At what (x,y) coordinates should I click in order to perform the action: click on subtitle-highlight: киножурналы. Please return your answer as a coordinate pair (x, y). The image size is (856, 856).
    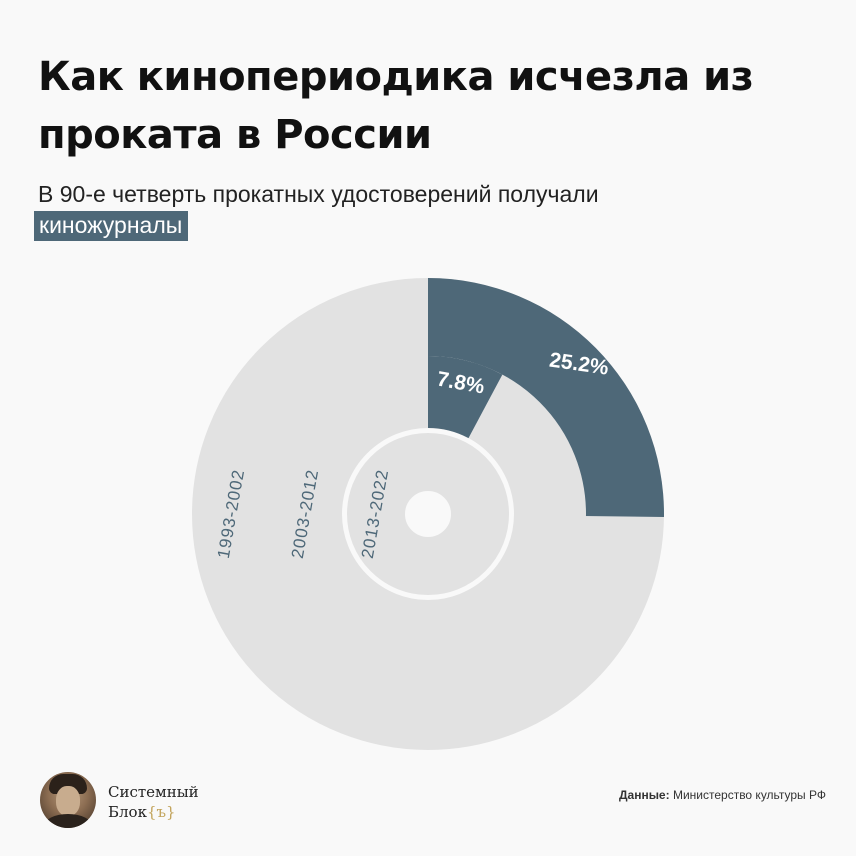
    Looking at the image, I should click on (111, 226).